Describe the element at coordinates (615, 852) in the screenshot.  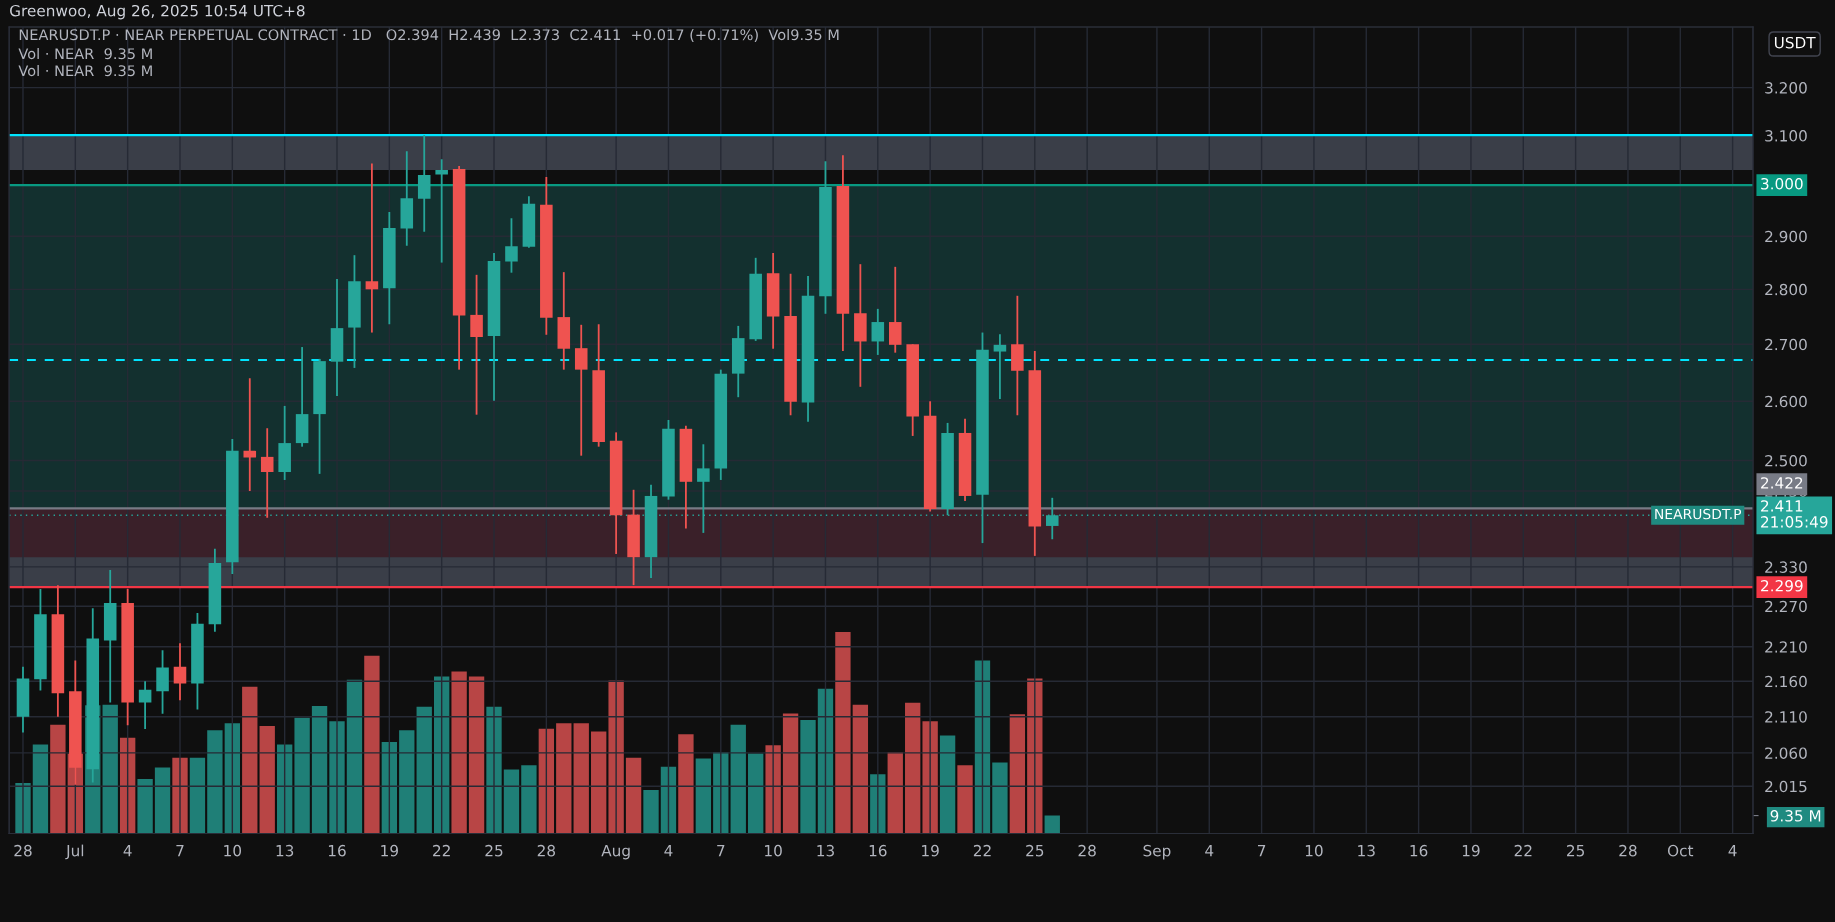
I see `x-tick-label: Aug` at that location.